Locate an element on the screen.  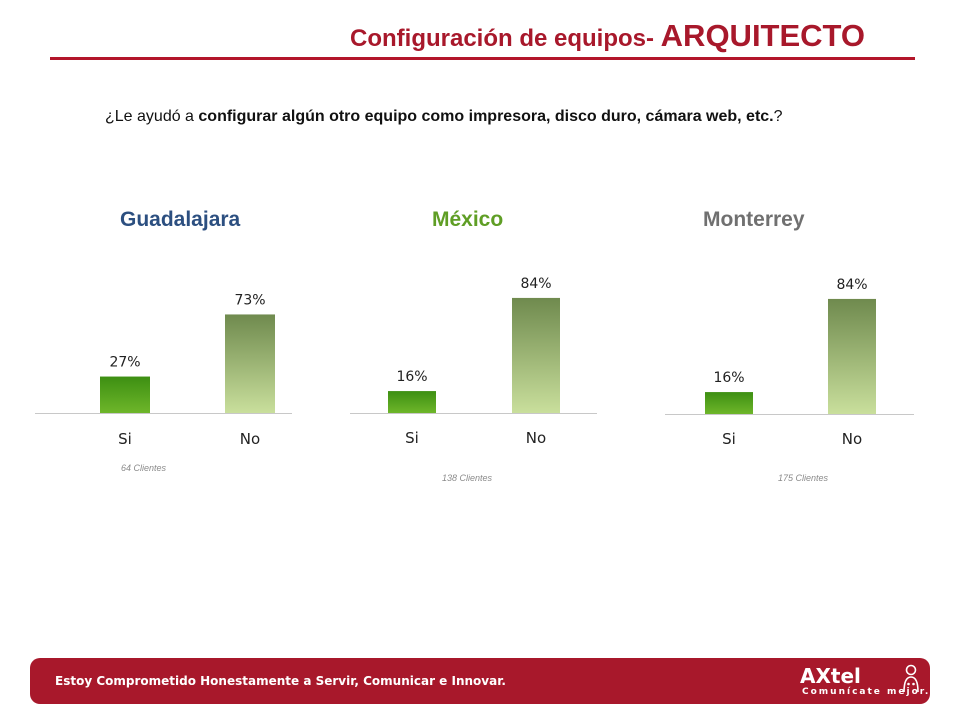
bar-chart-mexico: 16% Si 84% No is located at coordinates (473, 361).